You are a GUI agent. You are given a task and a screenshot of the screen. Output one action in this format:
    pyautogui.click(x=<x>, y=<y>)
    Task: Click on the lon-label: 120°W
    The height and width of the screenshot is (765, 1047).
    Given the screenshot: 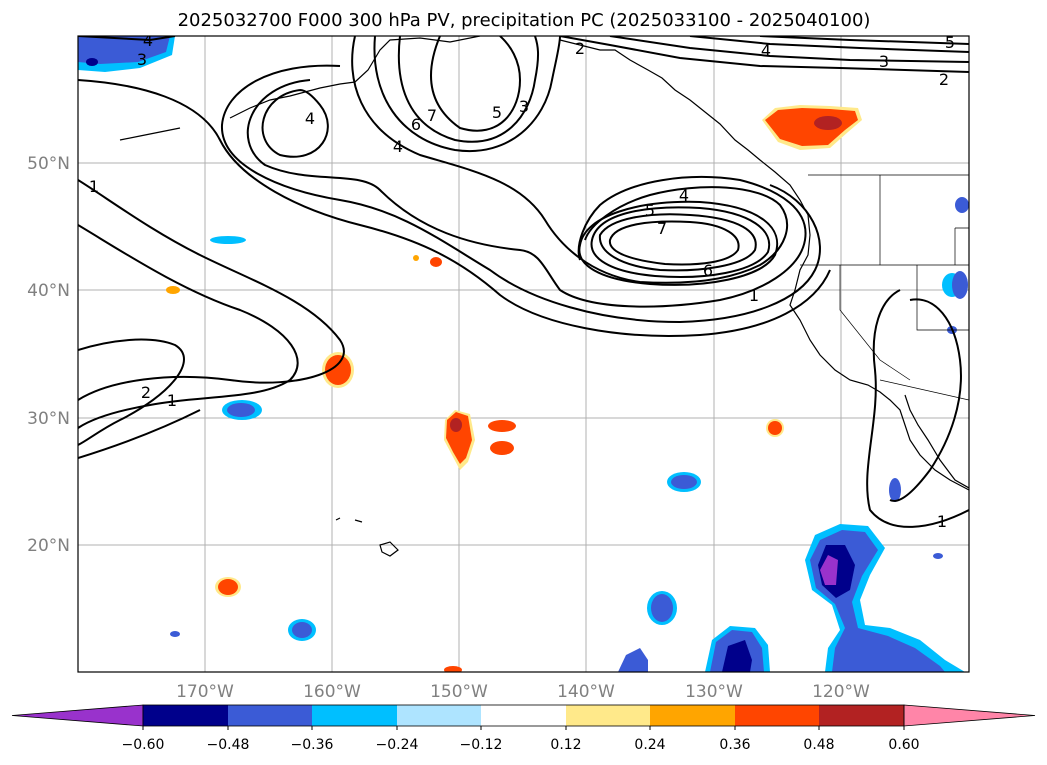 What is the action you would take?
    pyautogui.click(x=841, y=692)
    